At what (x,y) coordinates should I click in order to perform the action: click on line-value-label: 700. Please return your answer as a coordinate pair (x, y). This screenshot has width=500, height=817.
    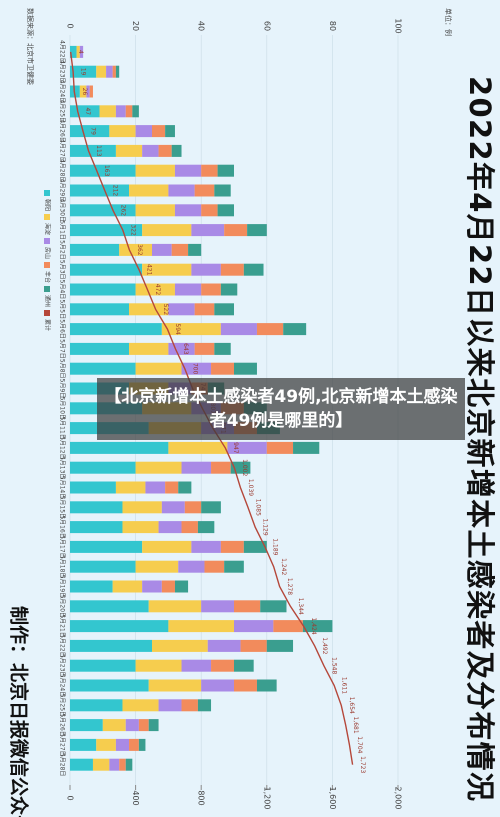
    Looking at the image, I should click on (194, 369).